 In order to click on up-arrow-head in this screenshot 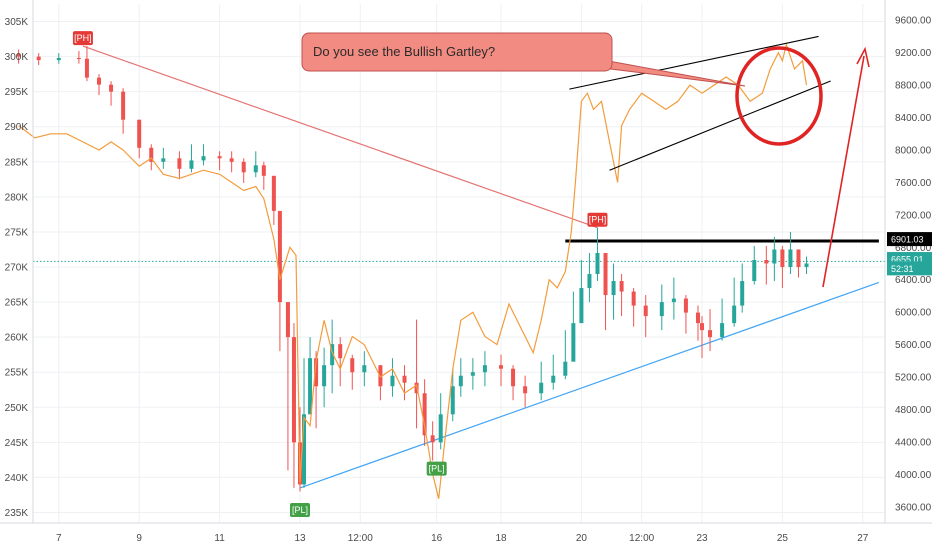, I will do `click(863, 57)`.